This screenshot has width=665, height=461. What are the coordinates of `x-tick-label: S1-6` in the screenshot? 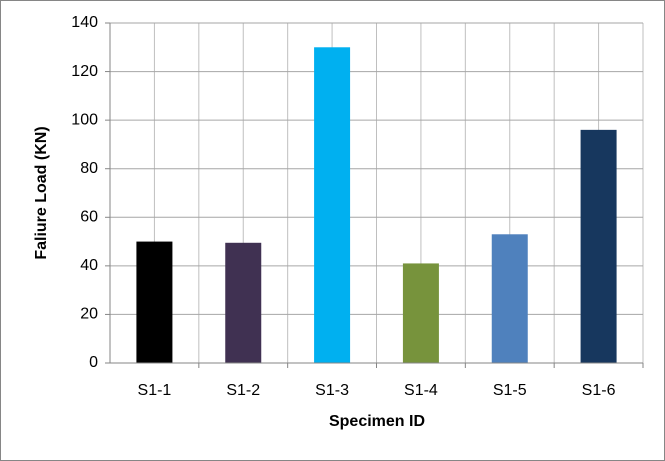 It's located at (599, 390).